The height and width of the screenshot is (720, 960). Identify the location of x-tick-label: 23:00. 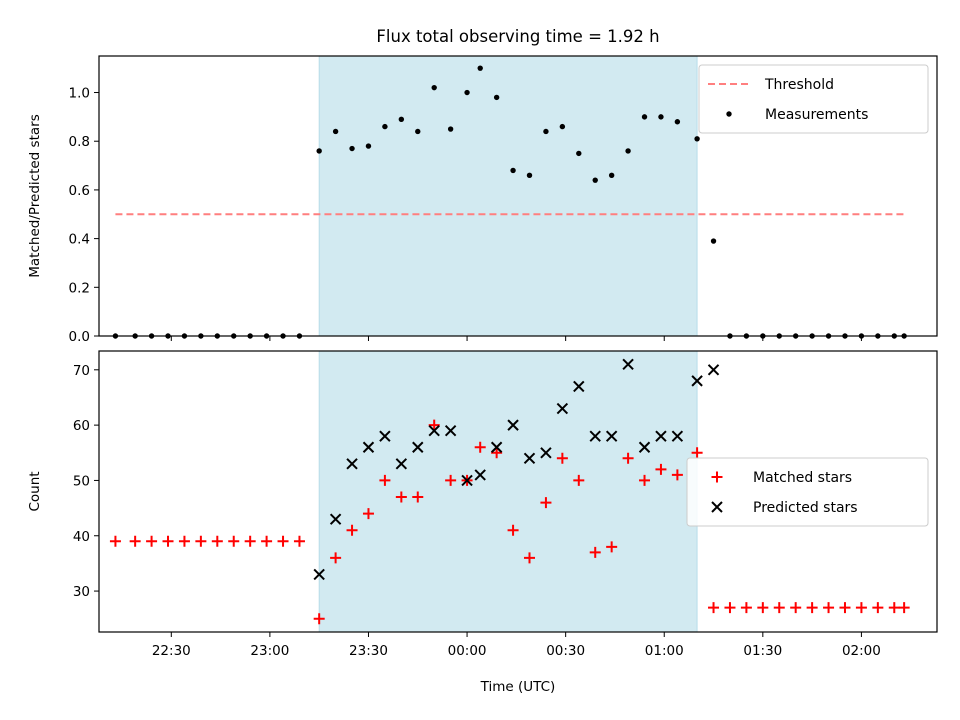
(269, 651).